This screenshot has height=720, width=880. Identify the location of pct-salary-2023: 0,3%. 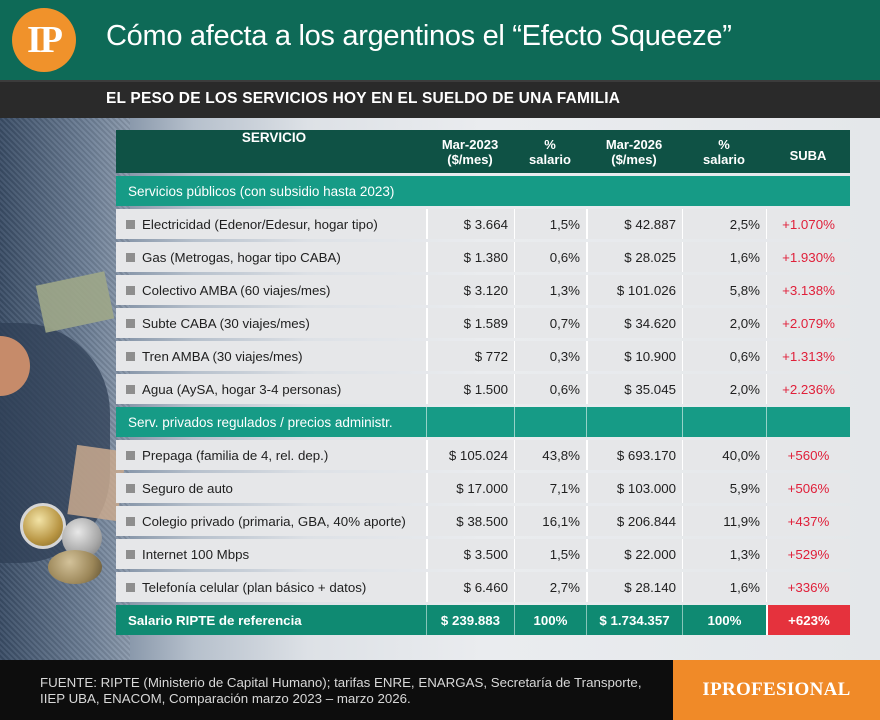
(550, 356).